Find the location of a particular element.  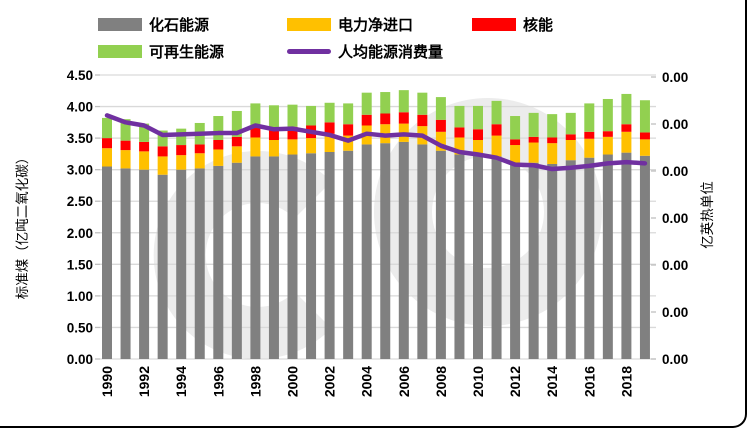

left-axis-tick-label: 3.00 is located at coordinates (80, 170).